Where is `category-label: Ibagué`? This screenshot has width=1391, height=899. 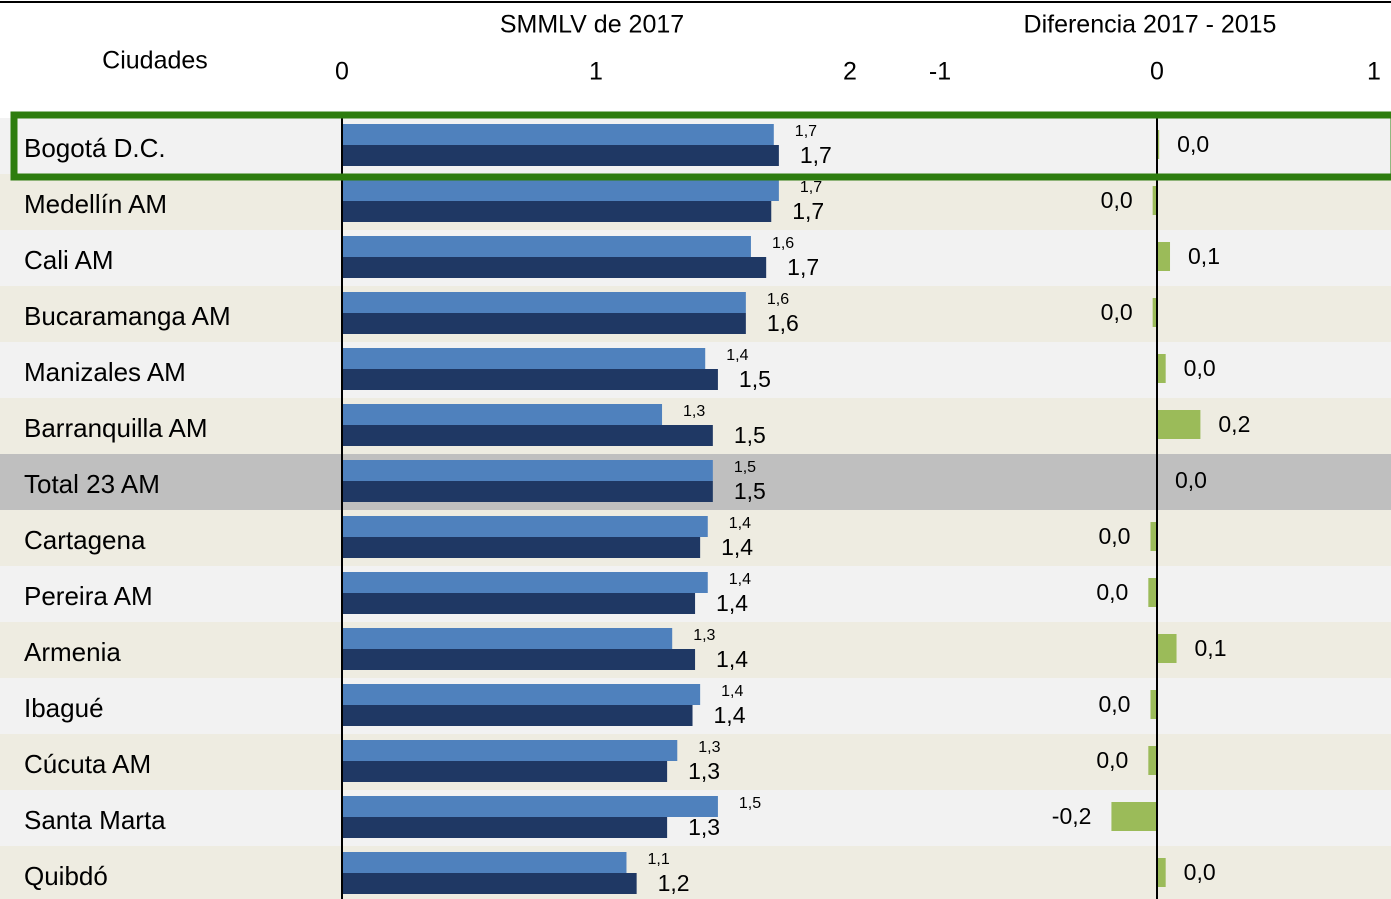 category-label: Ibagué is located at coordinates (64, 708).